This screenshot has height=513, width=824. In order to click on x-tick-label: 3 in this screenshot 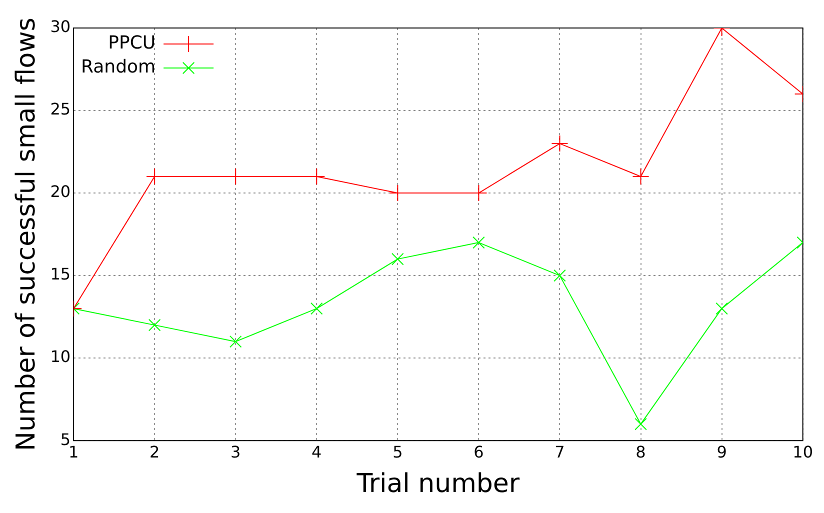, I will do `click(235, 452)`.